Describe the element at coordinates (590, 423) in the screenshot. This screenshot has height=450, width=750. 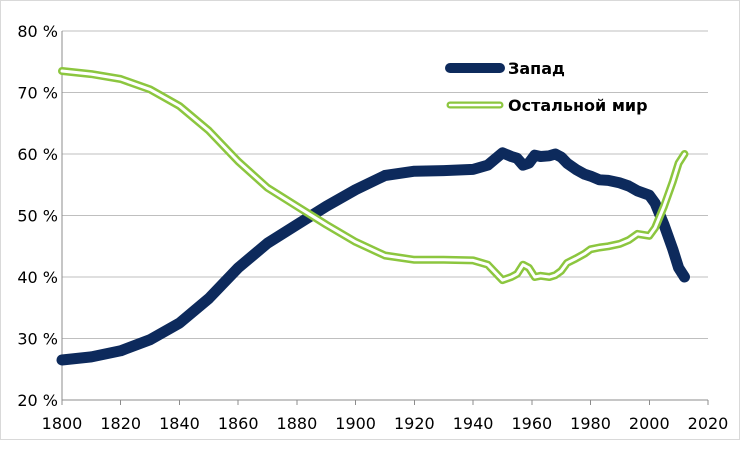
I see `x-tick-label: 1980` at that location.